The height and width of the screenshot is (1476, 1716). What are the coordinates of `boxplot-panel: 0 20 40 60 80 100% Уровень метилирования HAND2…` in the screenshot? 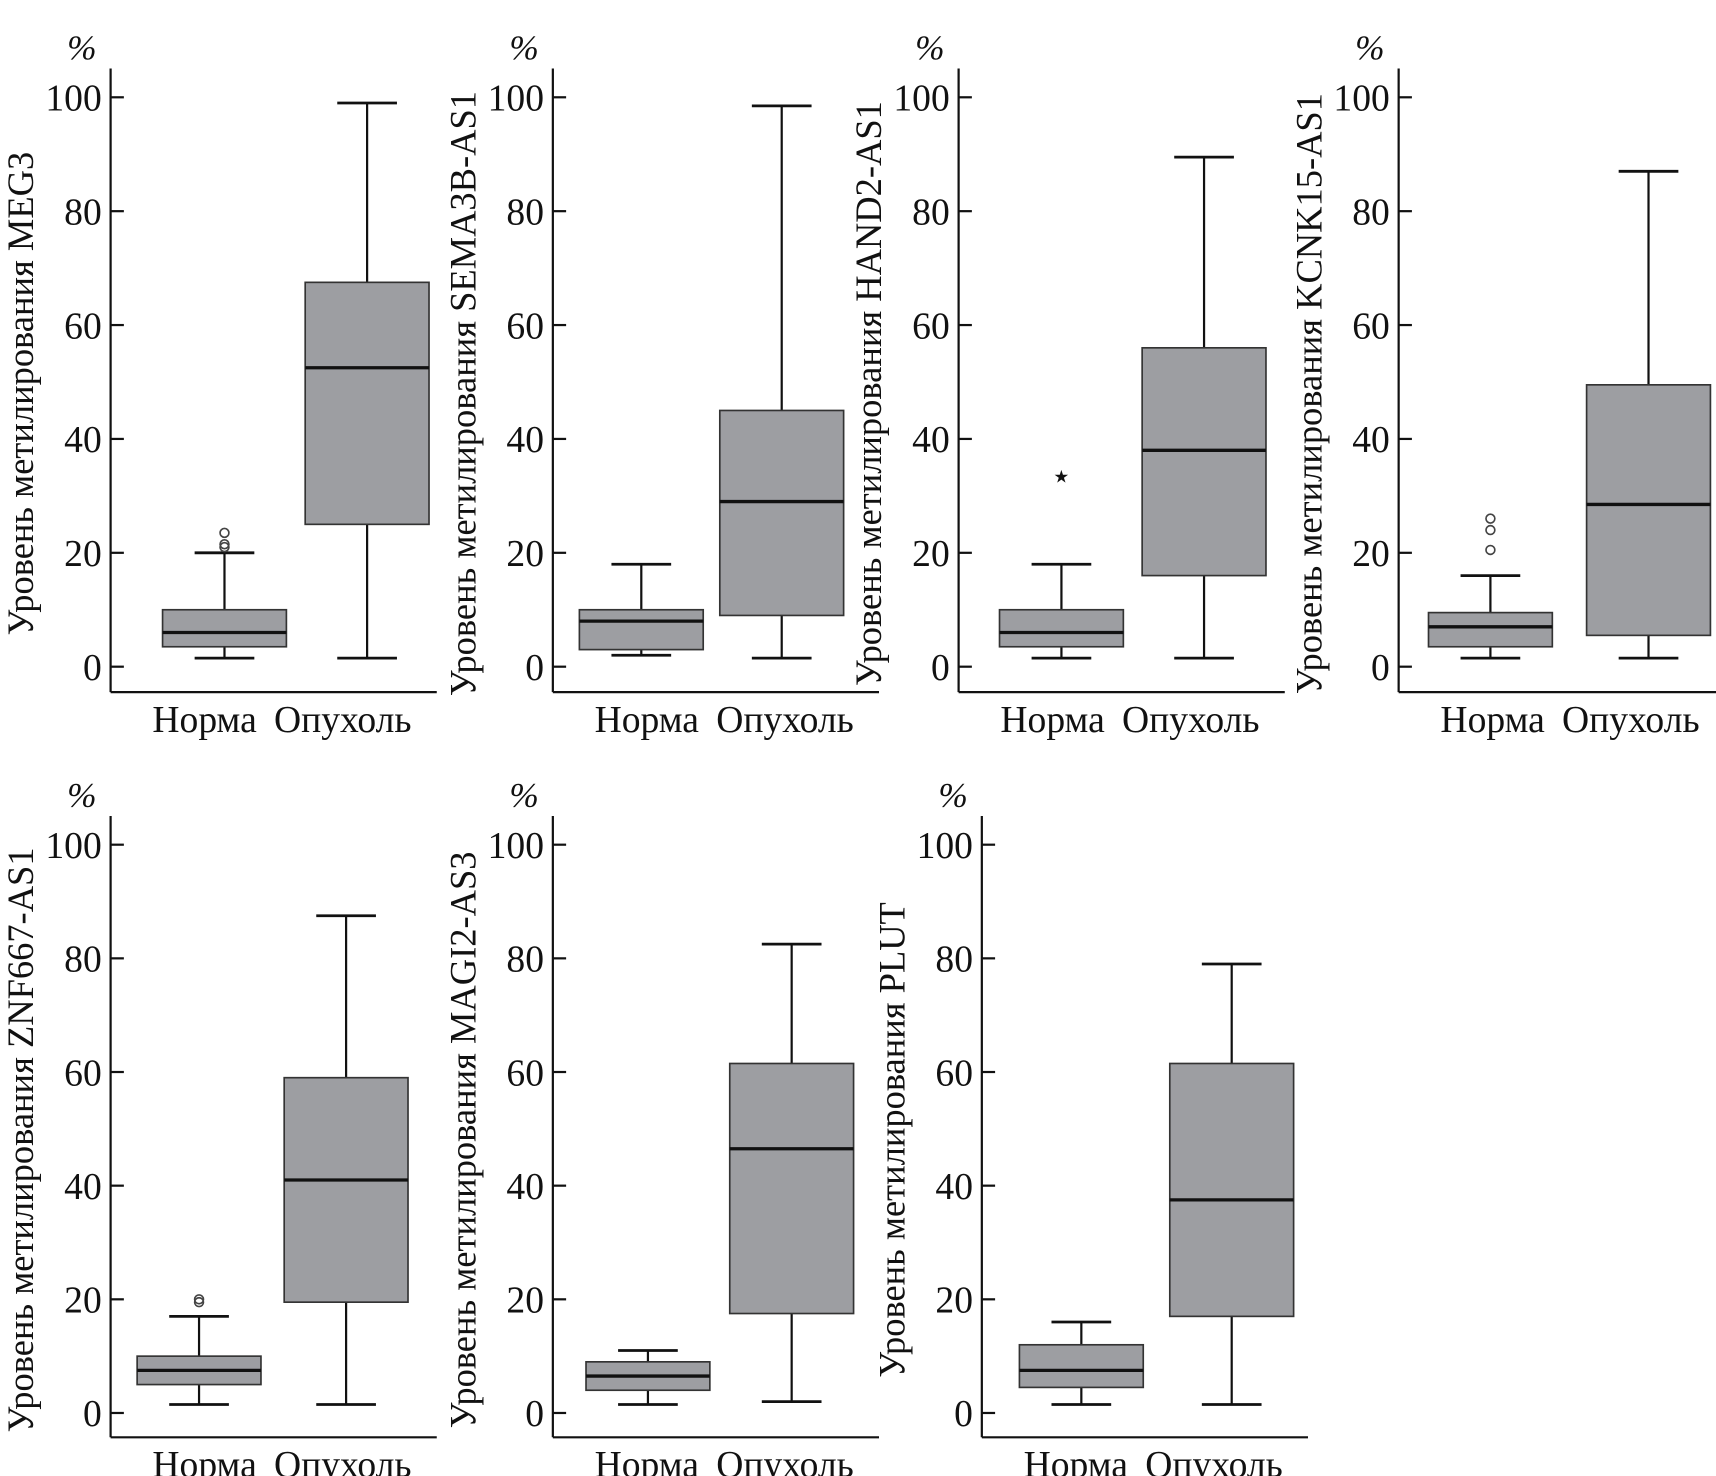 It's located at (1066, 384).